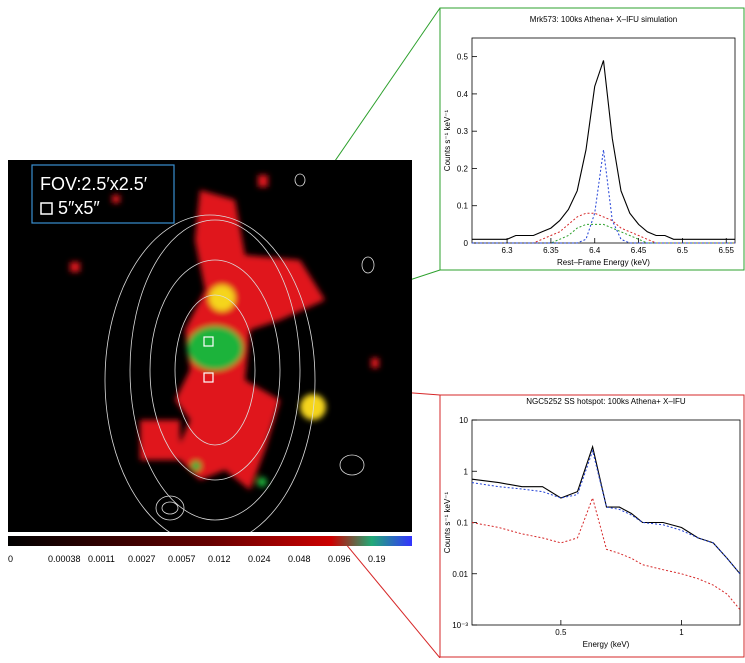 This screenshot has width=745, height=663. I want to click on colorbar-tick-label: 0.024, so click(259, 559).